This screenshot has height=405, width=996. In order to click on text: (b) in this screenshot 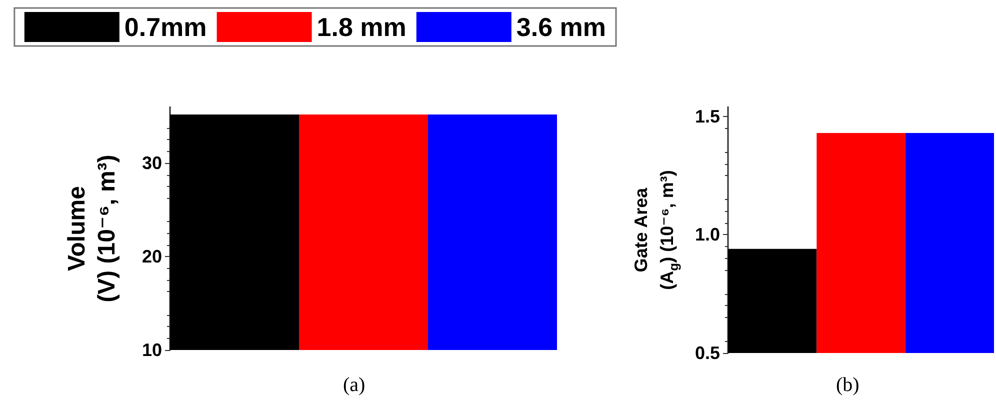, I will do `click(848, 385)`.